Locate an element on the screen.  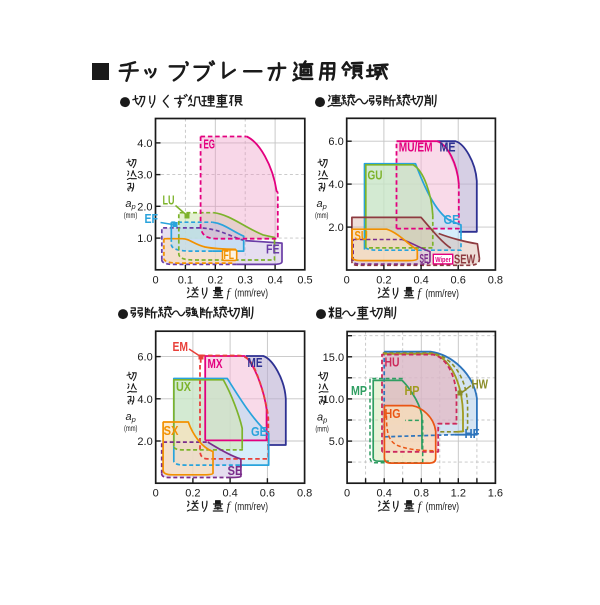
svg-text: Wiper is located at coordinates (443, 259).